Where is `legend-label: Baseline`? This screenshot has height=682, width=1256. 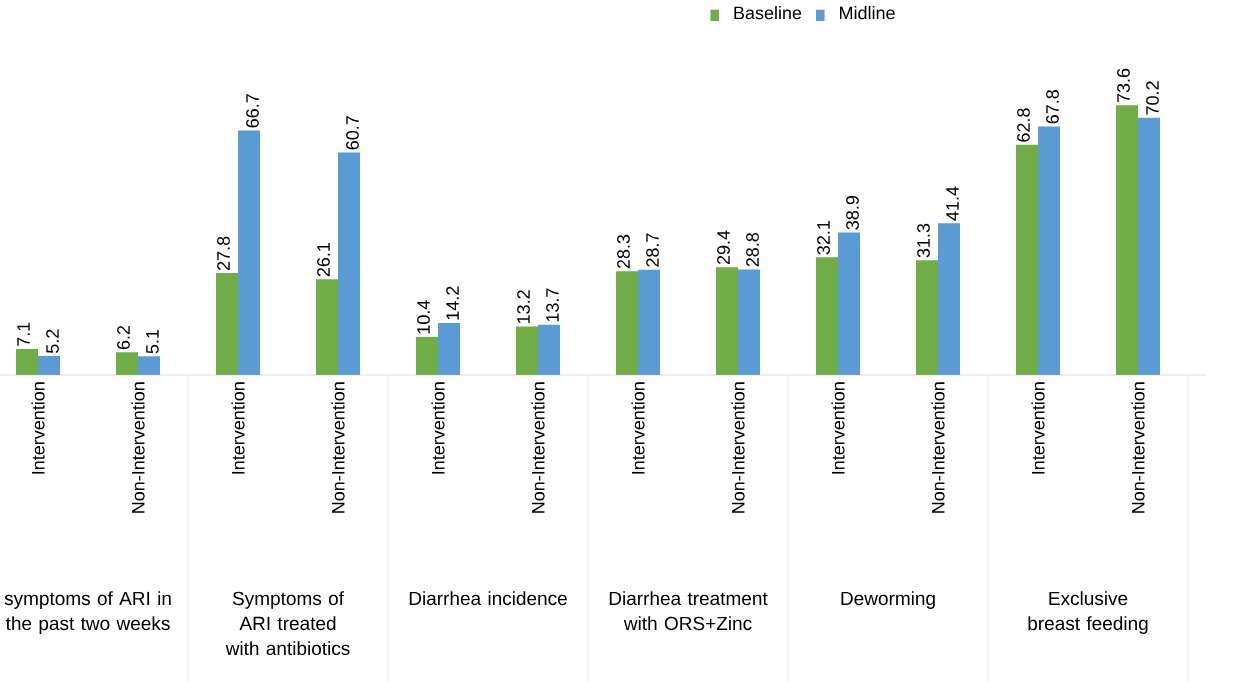
legend-label: Baseline is located at coordinates (768, 13).